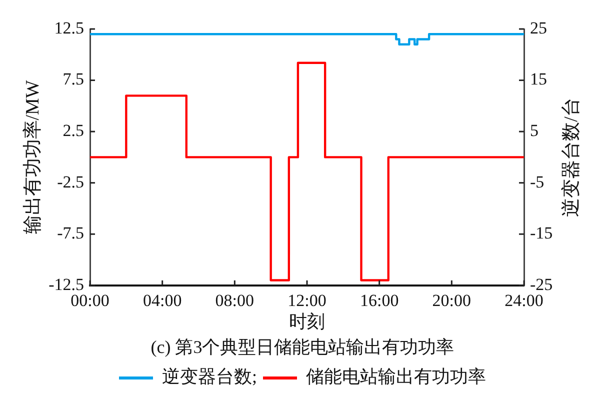  I want to click on y-tick-label: -2.5, so click(70, 182).